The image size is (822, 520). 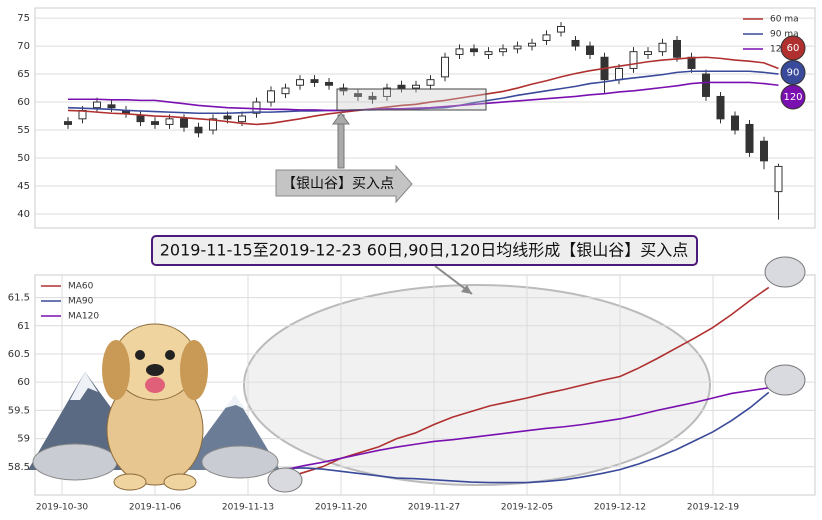 What do you see at coordinates (23, 158) in the screenshot?
I see `y-tick-label: 50` at bounding box center [23, 158].